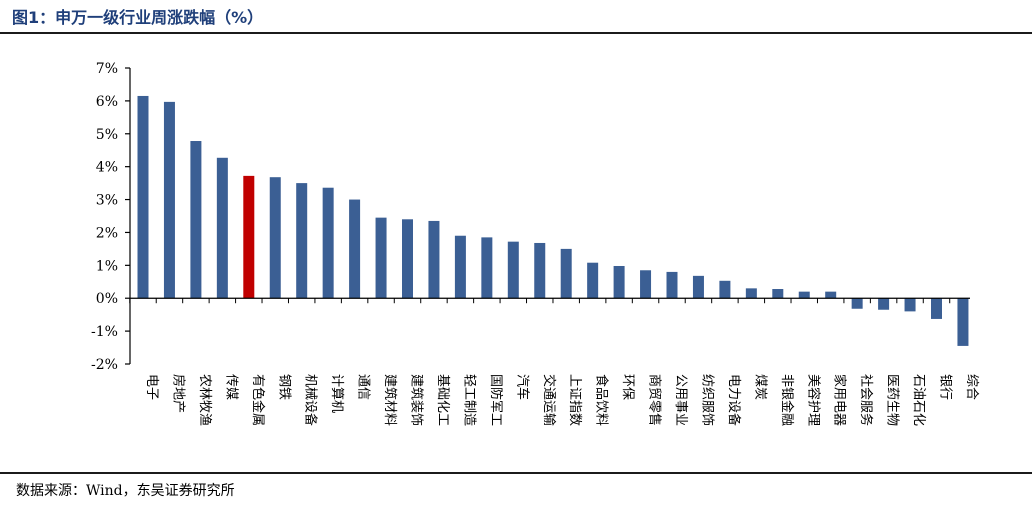 Image resolution: width=1032 pixels, height=505 pixels. I want to click on y-tick-label: 4%, so click(107, 168).